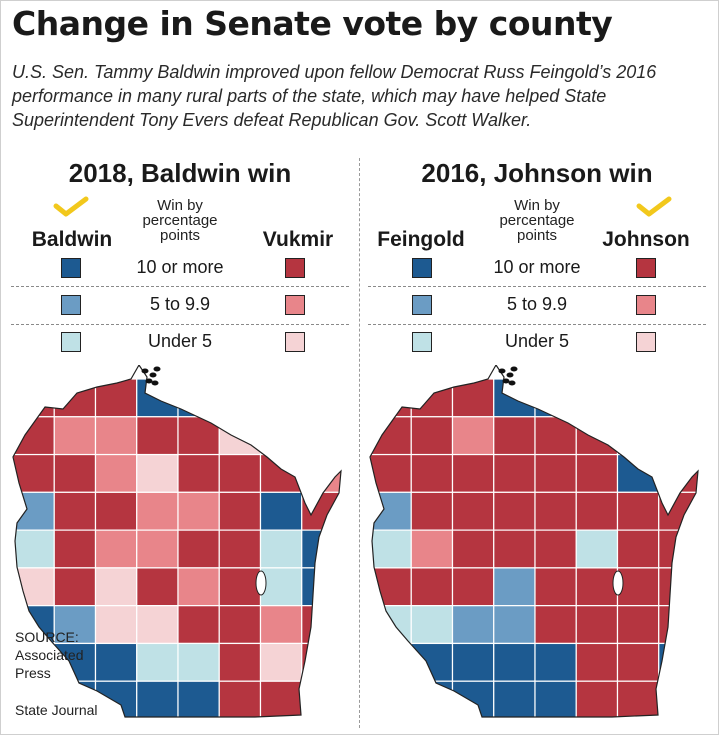 The height and width of the screenshot is (735, 719). What do you see at coordinates (537, 342) in the screenshot?
I see `legend-row: Under 5` at bounding box center [537, 342].